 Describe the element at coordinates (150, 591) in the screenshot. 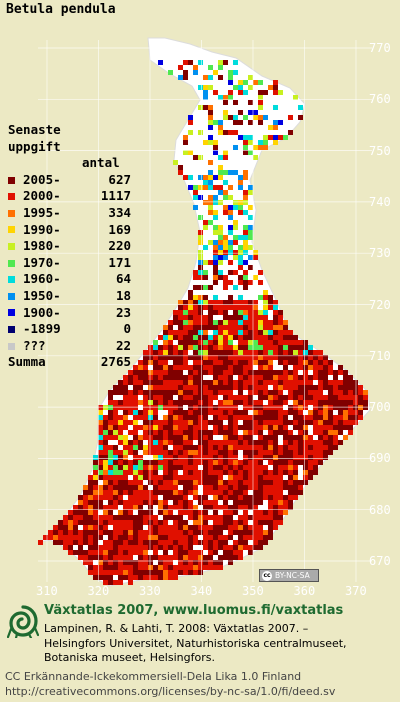

I see `x-tick-label: 330` at that location.